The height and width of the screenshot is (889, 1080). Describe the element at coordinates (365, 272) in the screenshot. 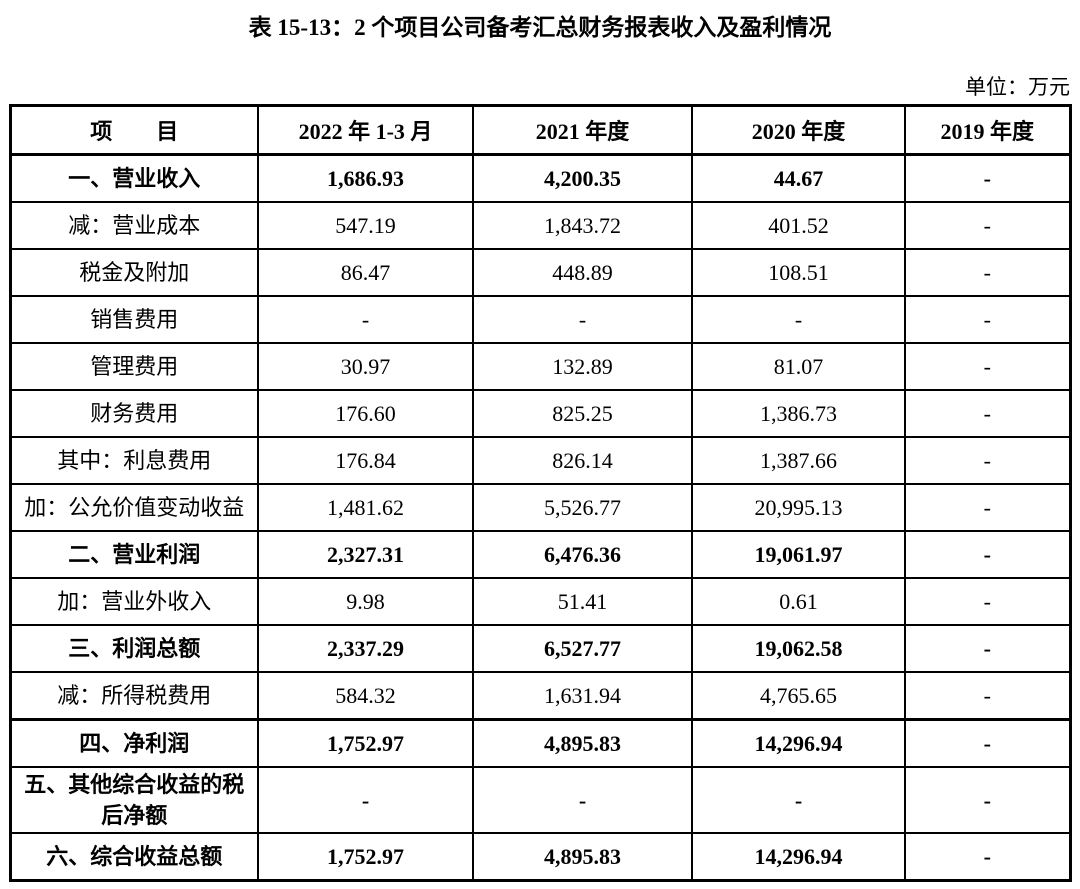

I see `value-cell: 86.47` at that location.